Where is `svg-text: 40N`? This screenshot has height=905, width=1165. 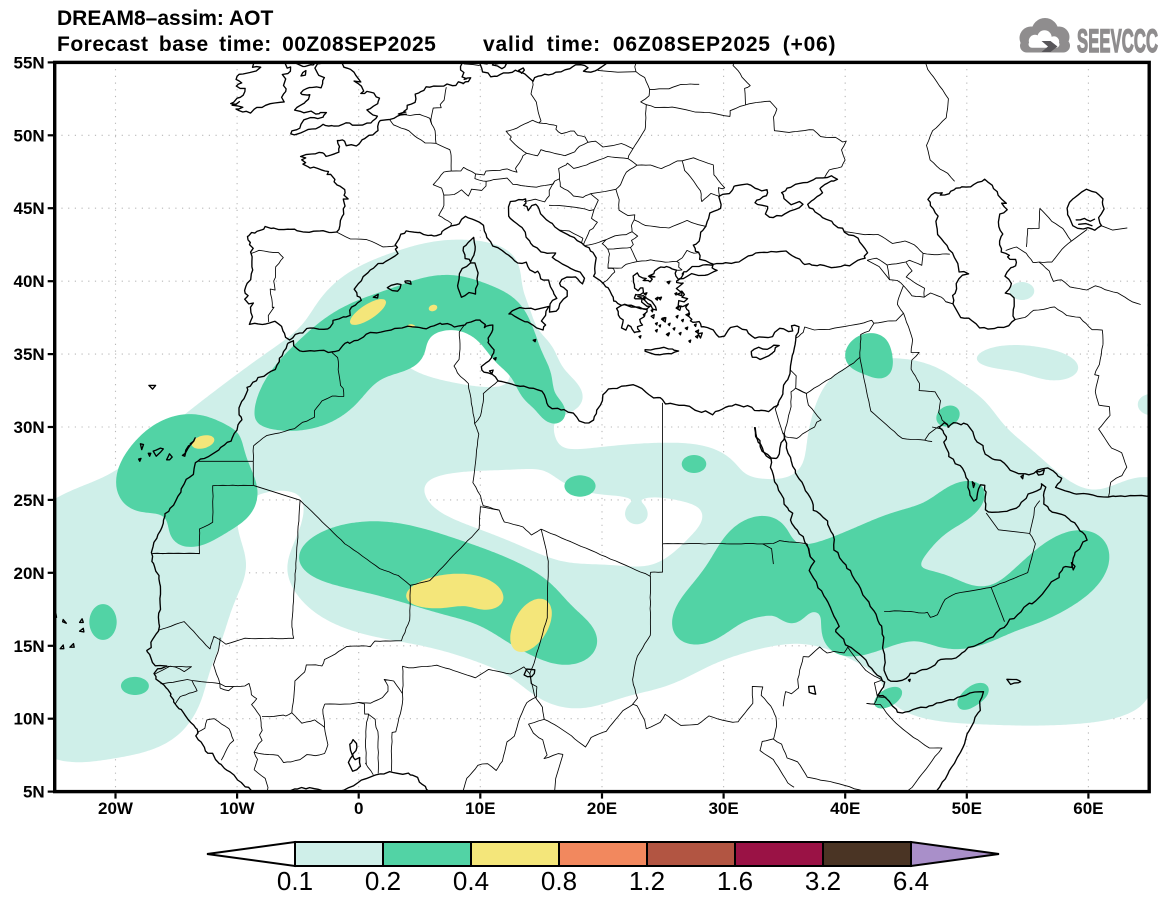
svg-text: 40N is located at coordinates (29, 281).